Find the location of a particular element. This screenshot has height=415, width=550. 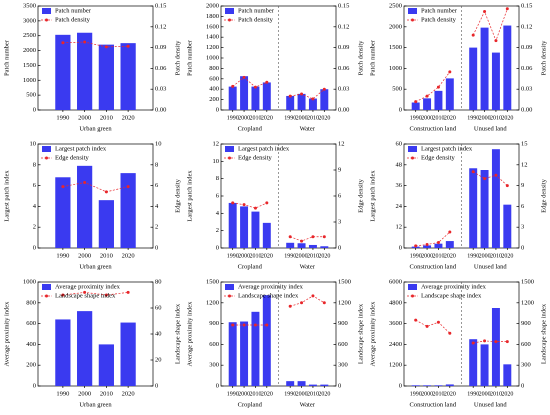

y-tick-label: 8 is located at coordinates (217, 178).